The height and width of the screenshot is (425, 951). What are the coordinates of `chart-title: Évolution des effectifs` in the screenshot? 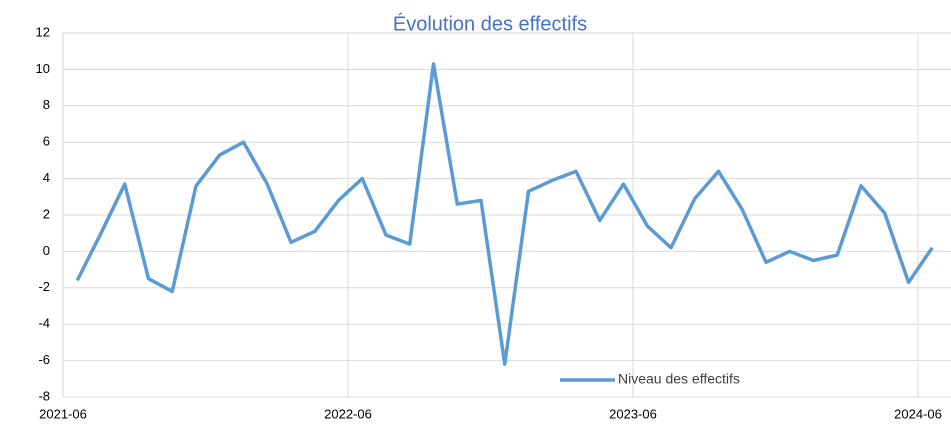 It's located at (490, 23).